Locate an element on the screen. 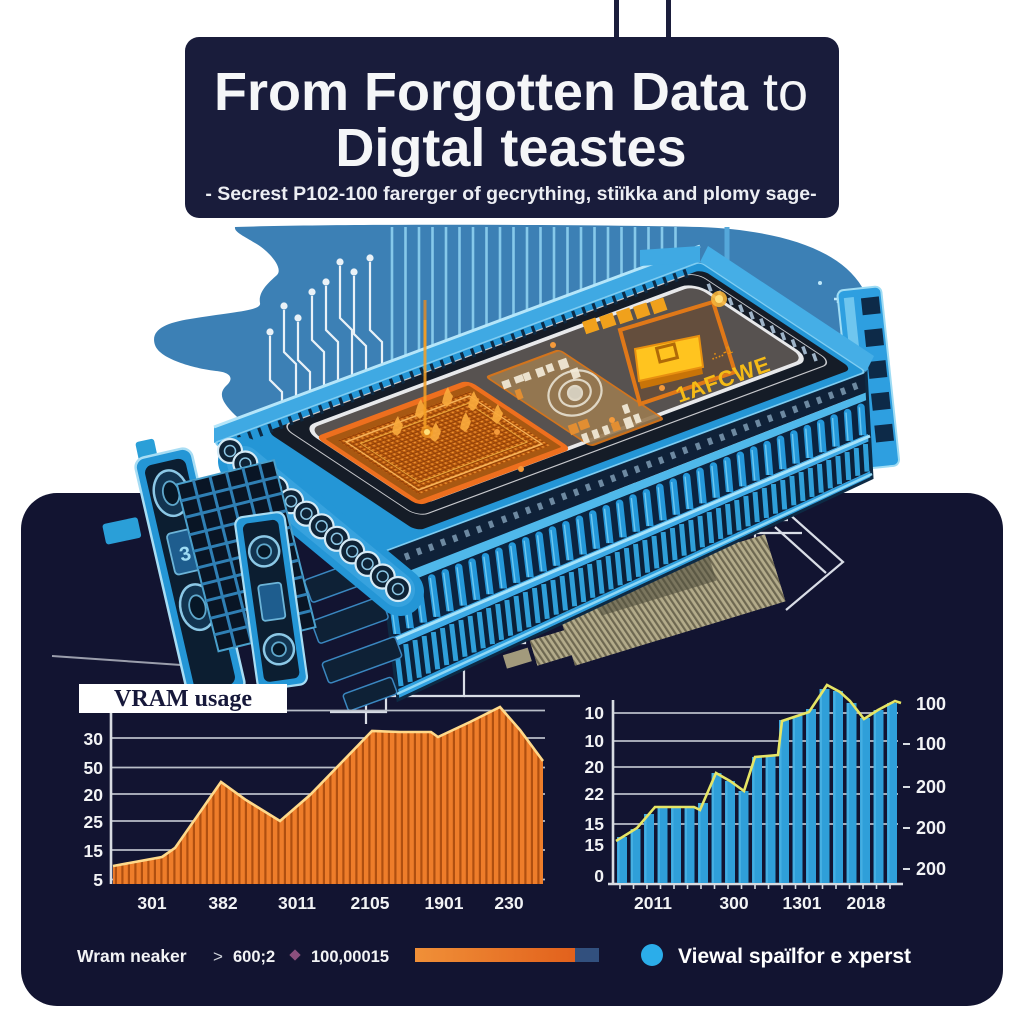 This screenshot has height=1024, width=1024. svg-text: 22 is located at coordinates (595, 794).